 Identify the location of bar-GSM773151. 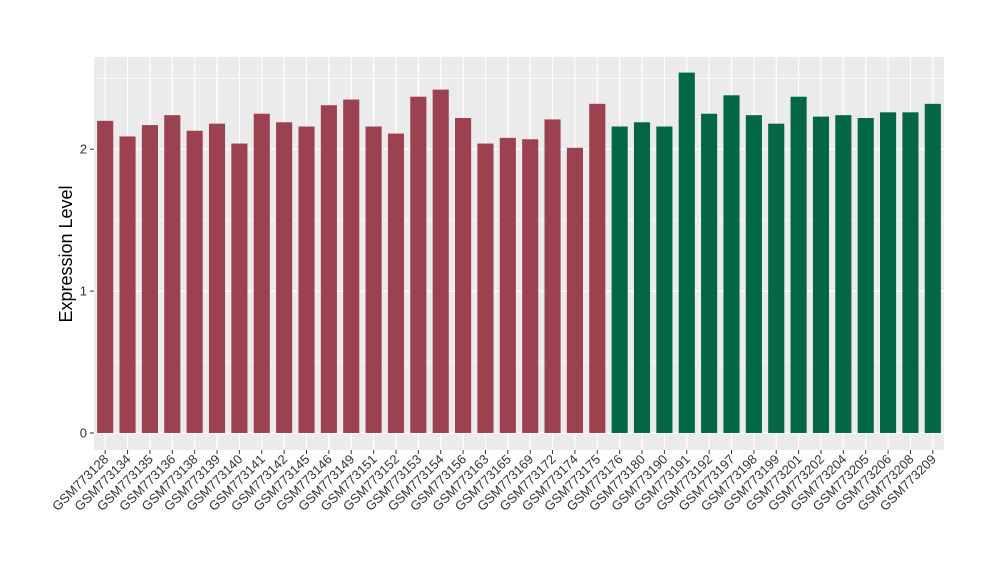
(373, 279).